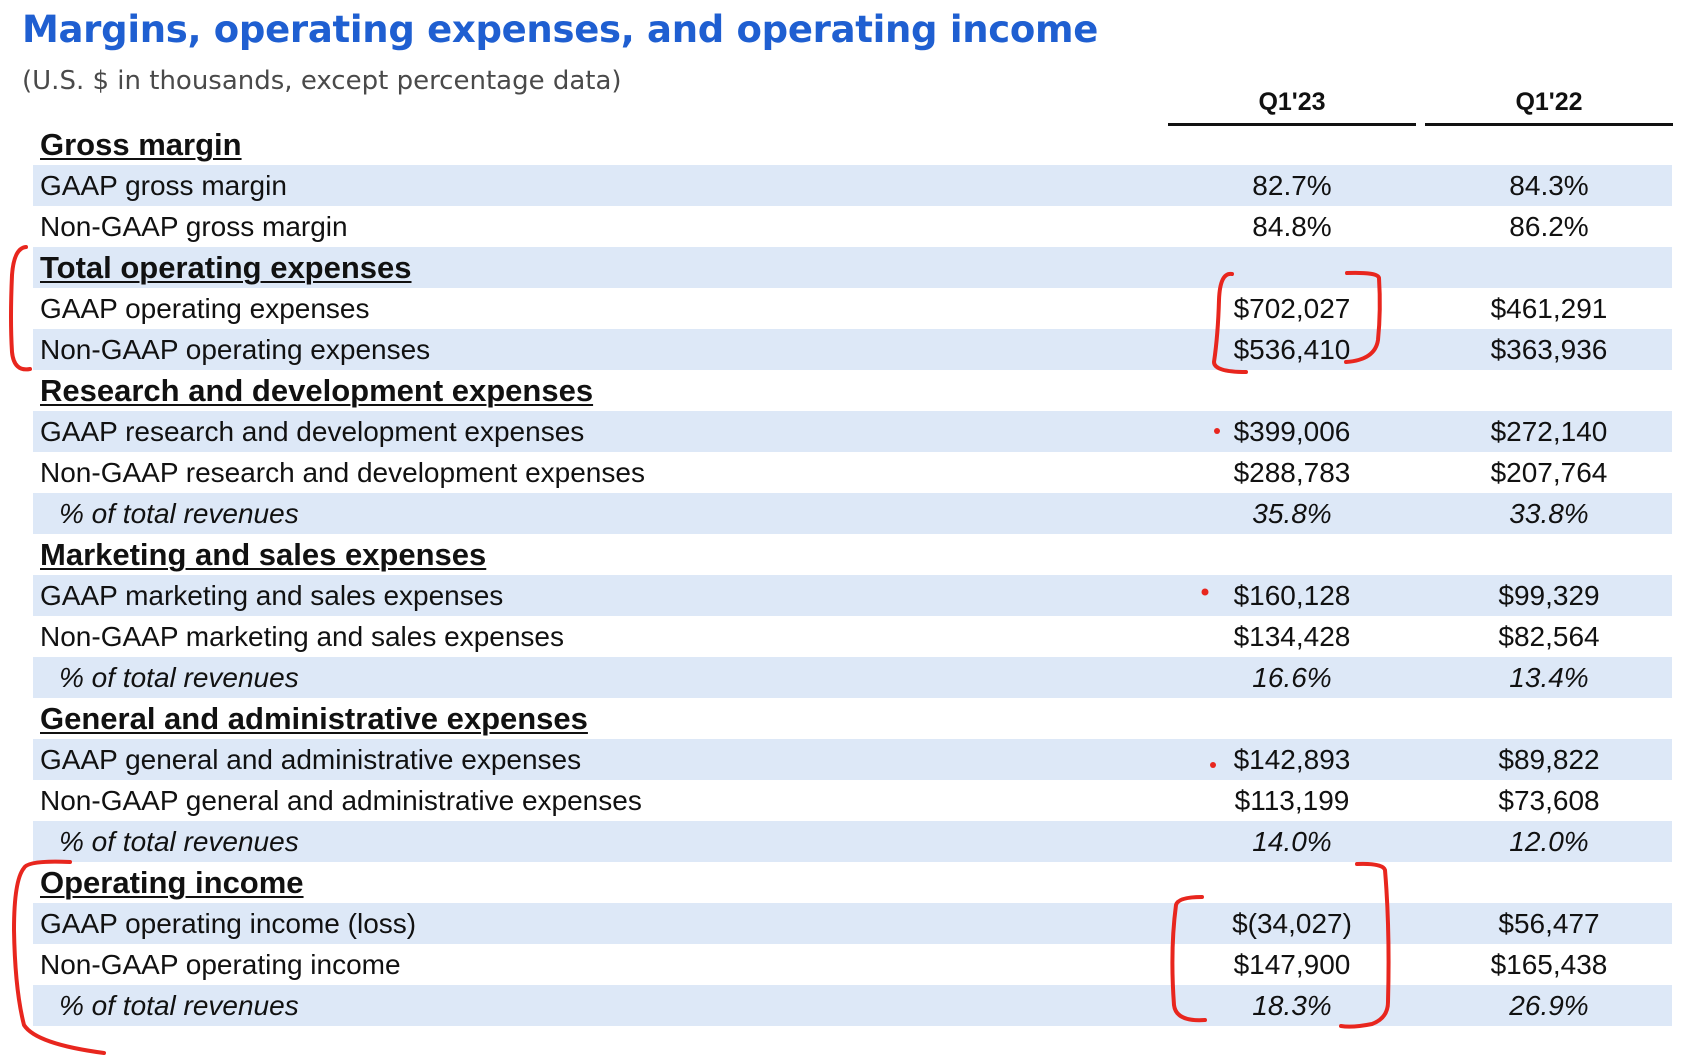 Image resolution: width=1706 pixels, height=1061 pixels. Describe the element at coordinates (311, 759) in the screenshot. I see `row-label: GAAP general and administrative expenses` at that location.